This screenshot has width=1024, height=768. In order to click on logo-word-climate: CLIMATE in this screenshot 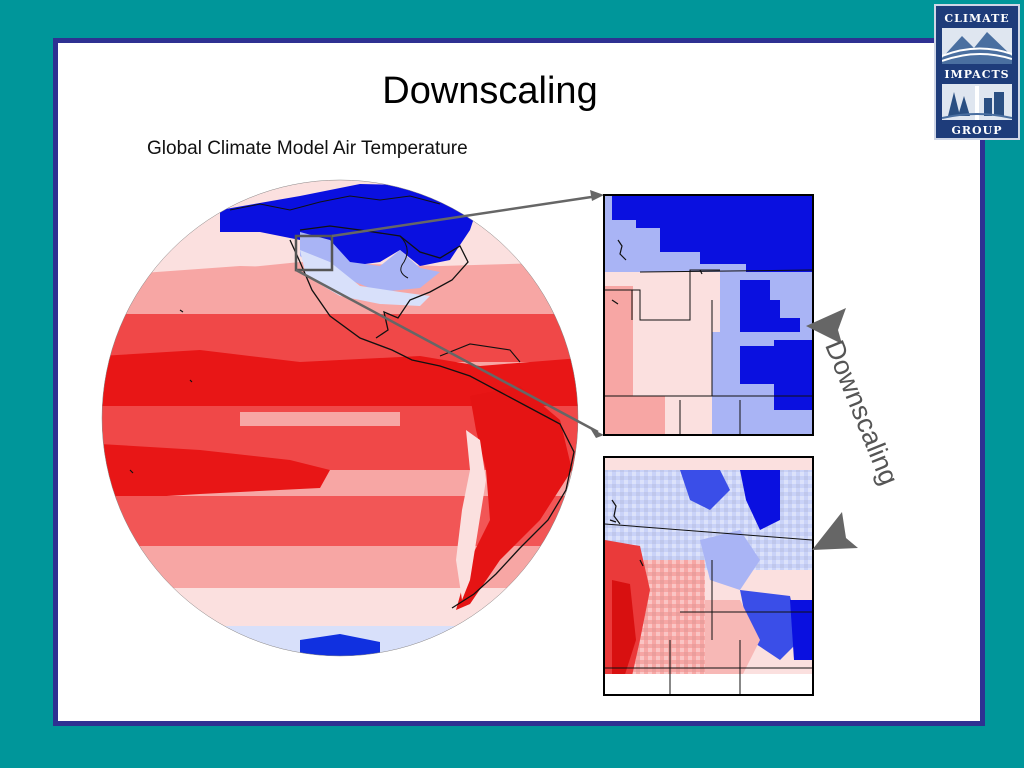, I will do `click(977, 18)`.